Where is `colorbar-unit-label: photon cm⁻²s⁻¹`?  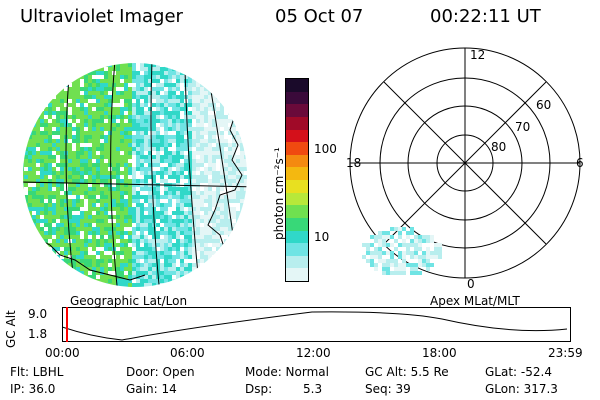
colorbar-unit-label: photon cm⁻²s⁻¹ is located at coordinates (279, 193).